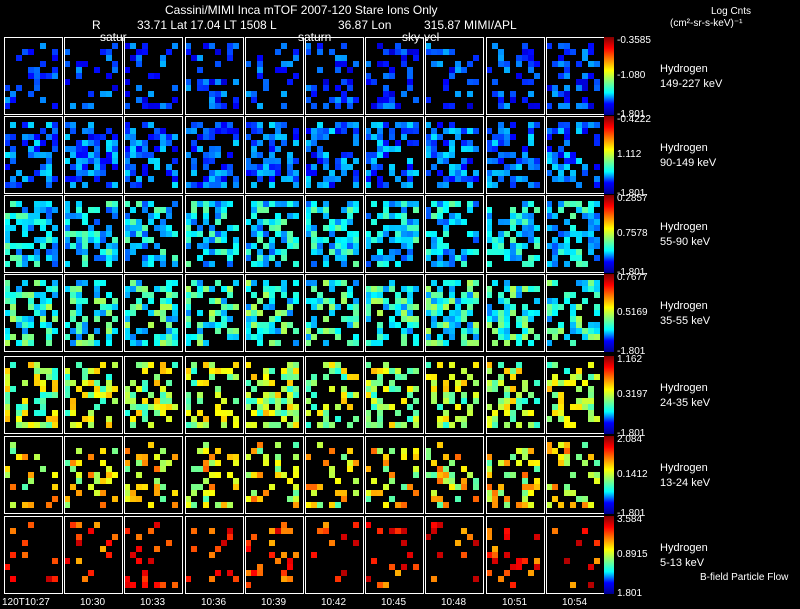  What do you see at coordinates (631, 75) in the screenshot?
I see `colorbar-mid-label: -1.080` at bounding box center [631, 75].